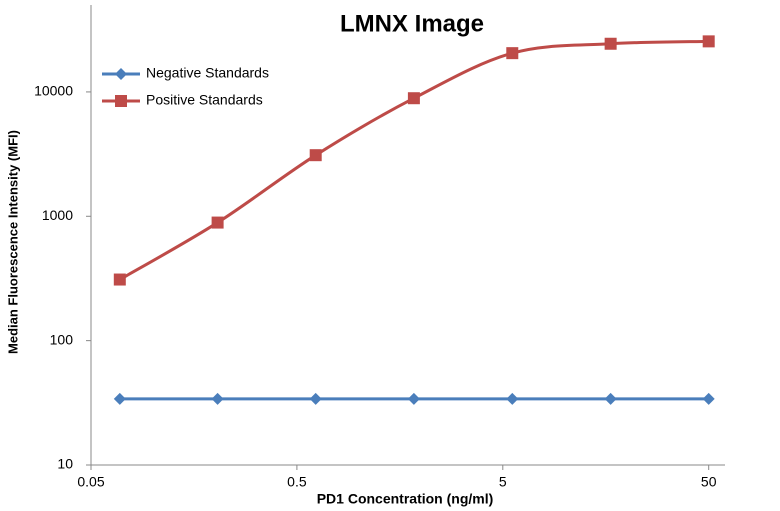 Image resolution: width=780 pixels, height=511 pixels. Describe the element at coordinates (204, 100) in the screenshot. I see `legend-label: Positive Standards` at that location.